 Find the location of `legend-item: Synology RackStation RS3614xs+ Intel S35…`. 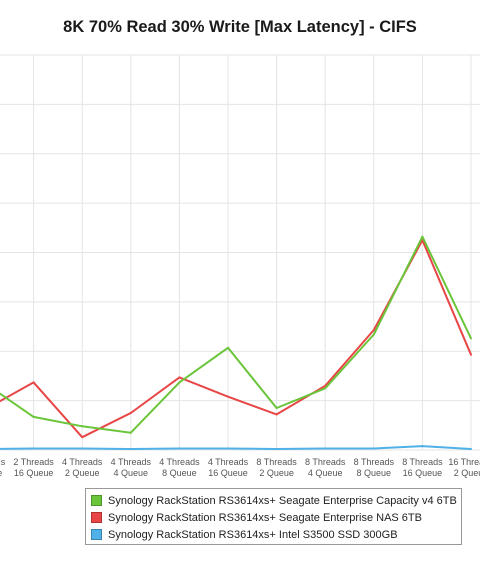

legend-item: Synology RackStation RS3614xs+ Intel S35… is located at coordinates (276, 534).